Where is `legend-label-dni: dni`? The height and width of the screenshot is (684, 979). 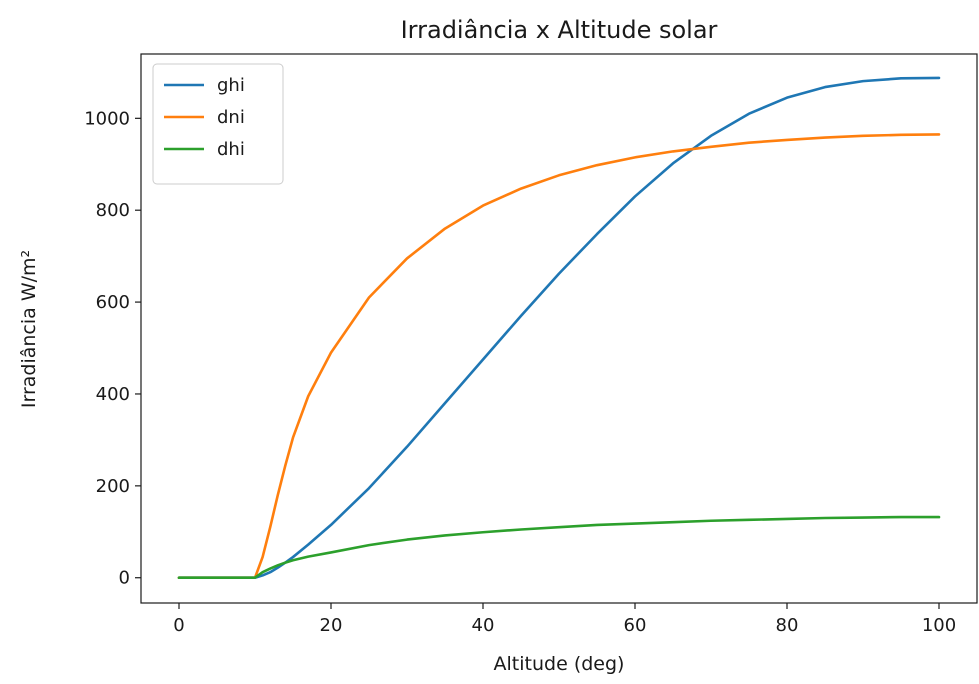
legend-label-dni: dni is located at coordinates (231, 117).